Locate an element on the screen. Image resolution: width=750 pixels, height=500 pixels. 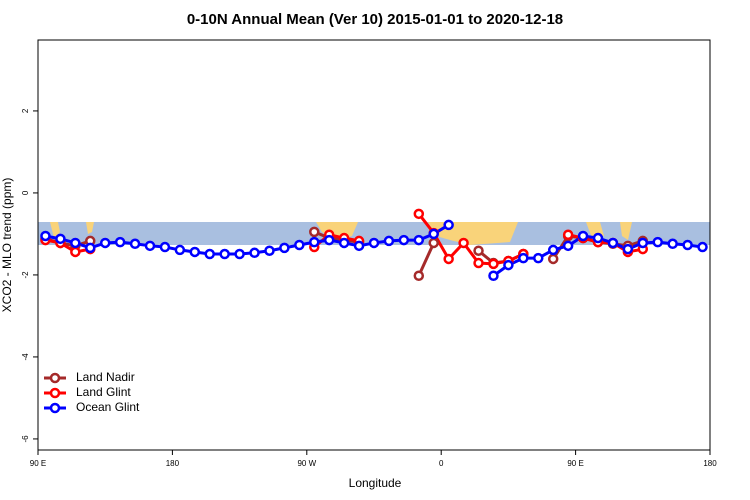
x-tick-label: 0 is located at coordinates (441, 463).